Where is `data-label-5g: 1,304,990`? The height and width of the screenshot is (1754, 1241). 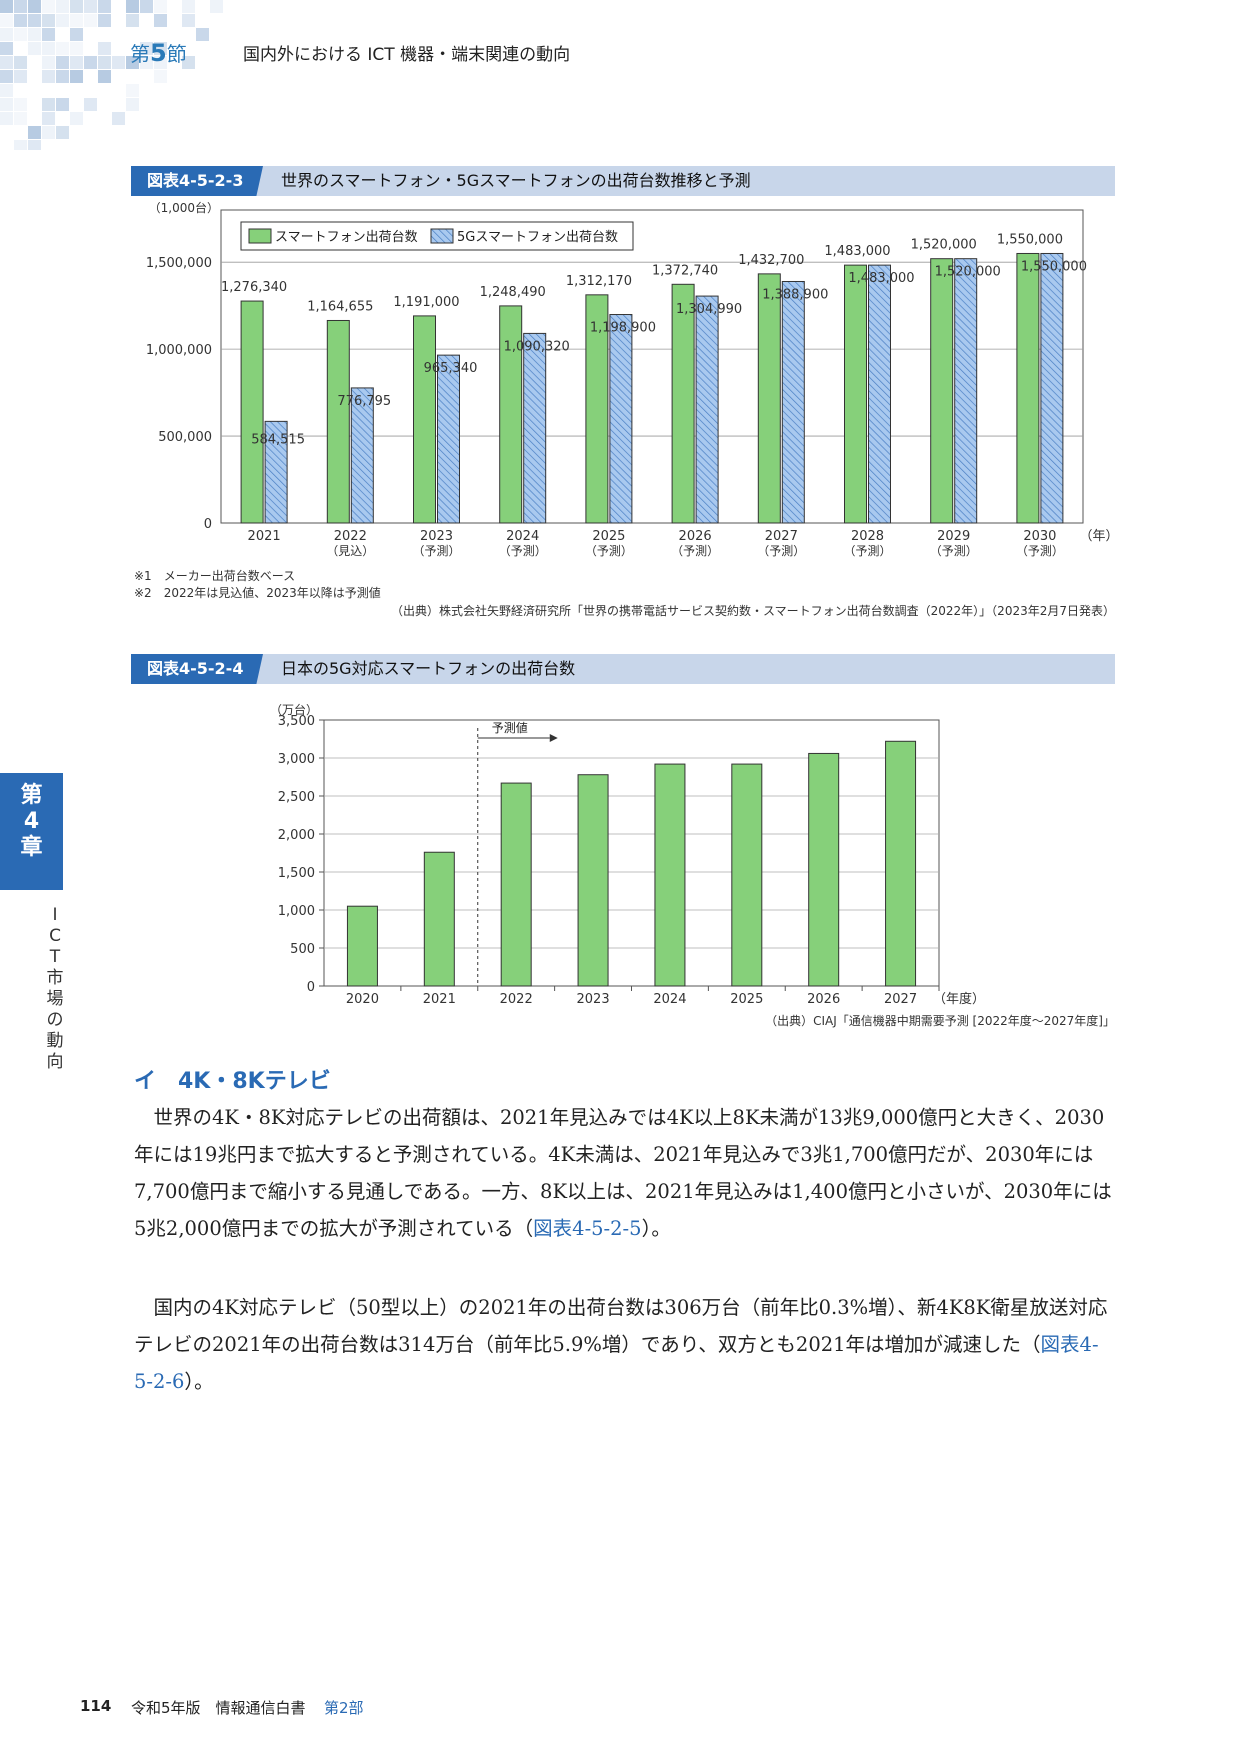 data-label-5g: 1,304,990 is located at coordinates (709, 309).